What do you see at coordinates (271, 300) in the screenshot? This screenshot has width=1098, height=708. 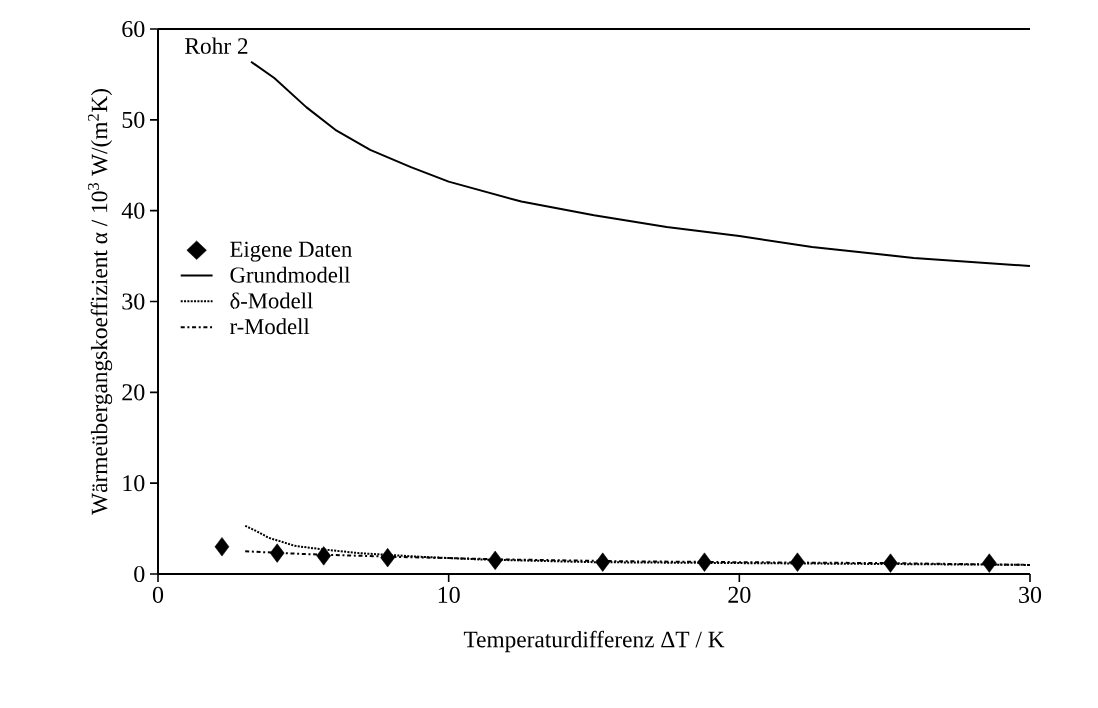 I see `legend-label: δ-Modell` at bounding box center [271, 300].